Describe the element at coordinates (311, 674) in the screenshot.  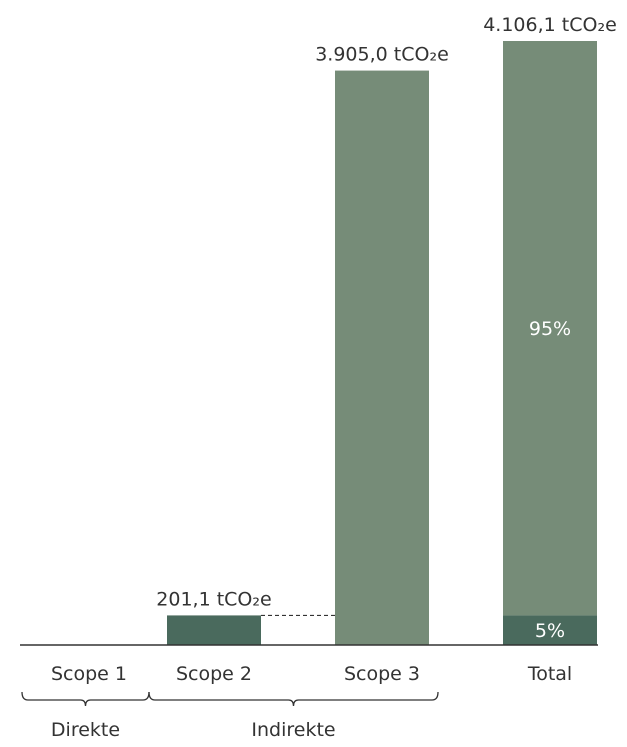
I see `x-tick-labels: Scope 1 Scope 2 Scope 3 Total` at that location.